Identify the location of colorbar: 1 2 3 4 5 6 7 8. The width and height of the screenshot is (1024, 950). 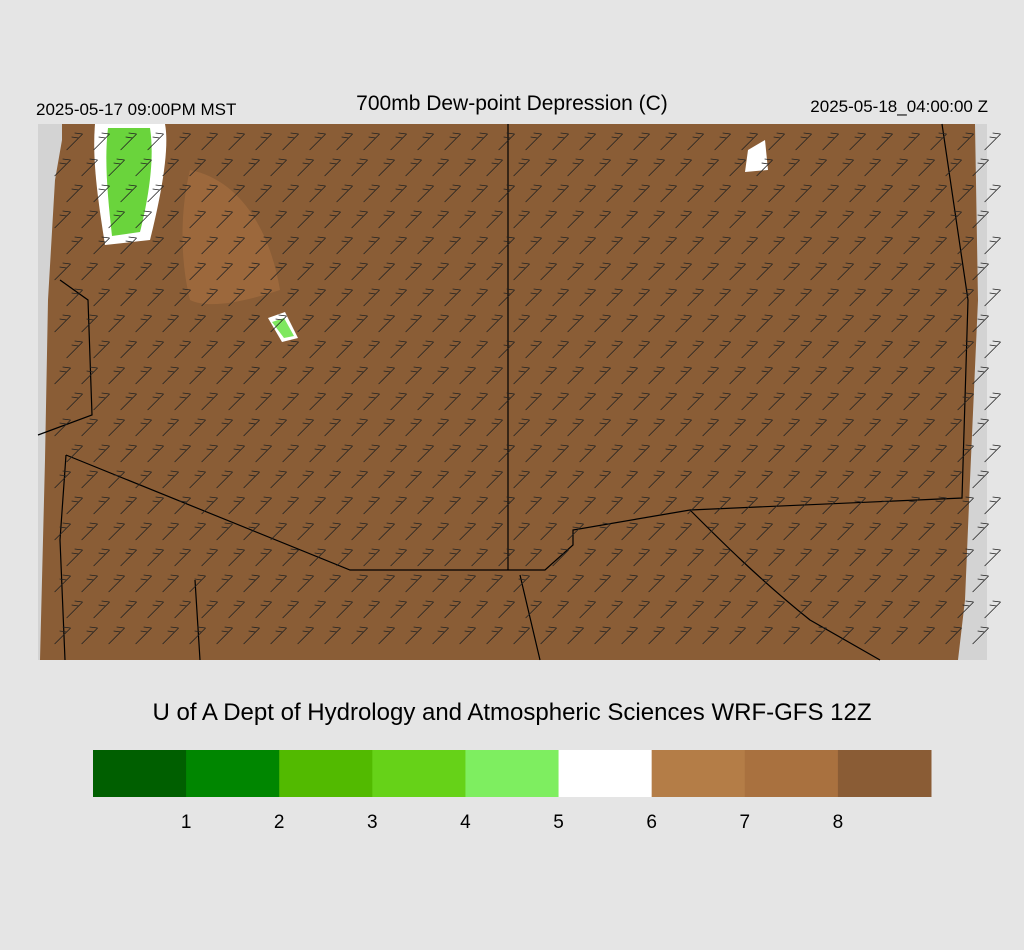
(512, 791).